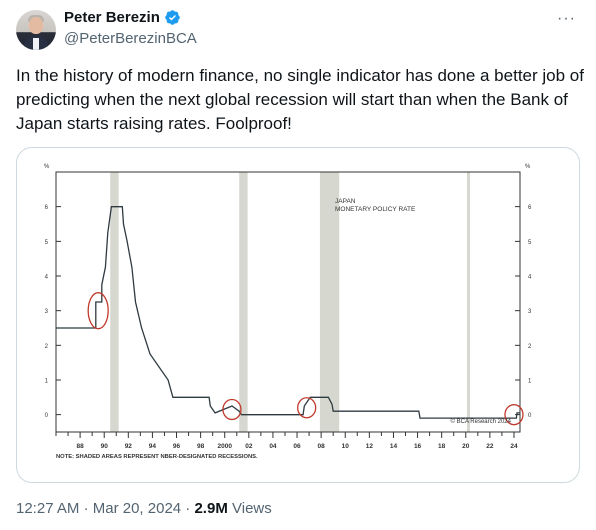 Image resolution: width=596 pixels, height=530 pixels. Describe the element at coordinates (273, 446) in the screenshot. I see `x-tick-label-04: 04` at that location.